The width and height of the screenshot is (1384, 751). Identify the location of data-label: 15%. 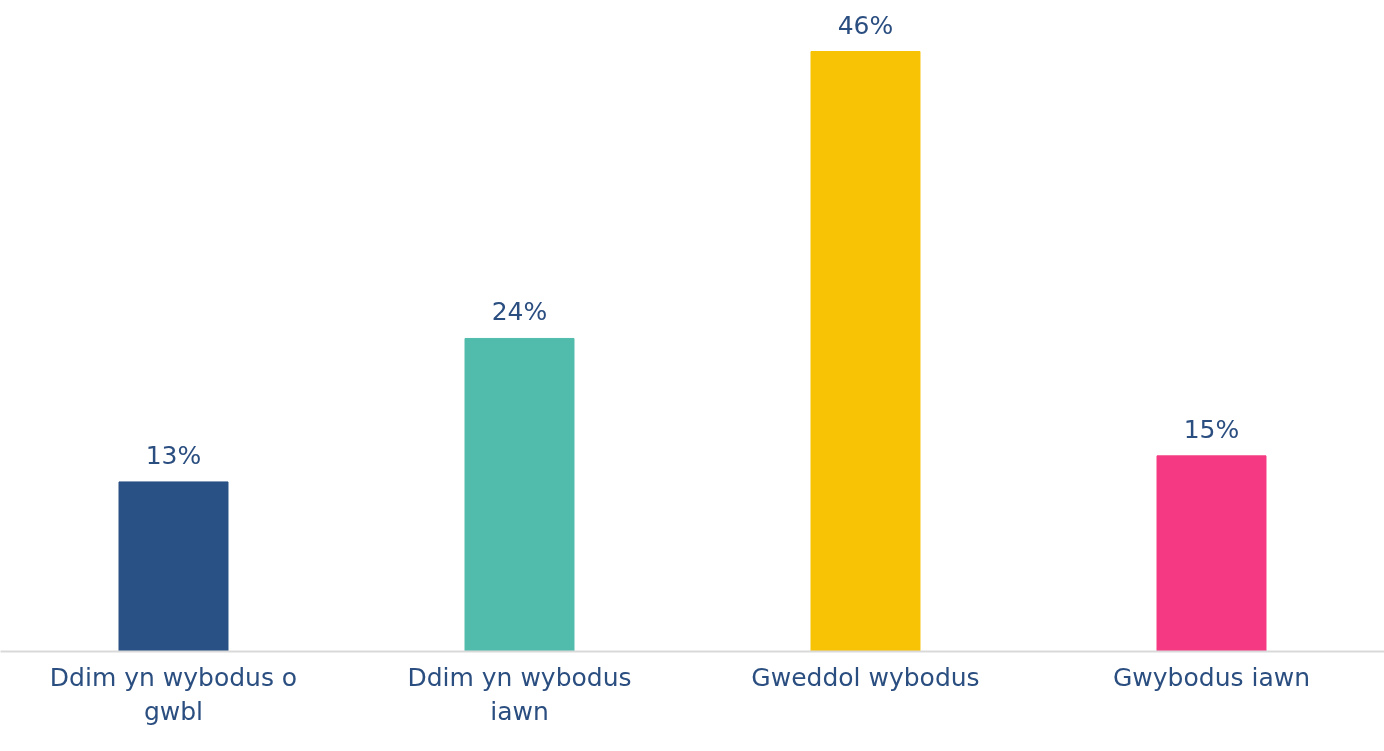
(1211, 429).